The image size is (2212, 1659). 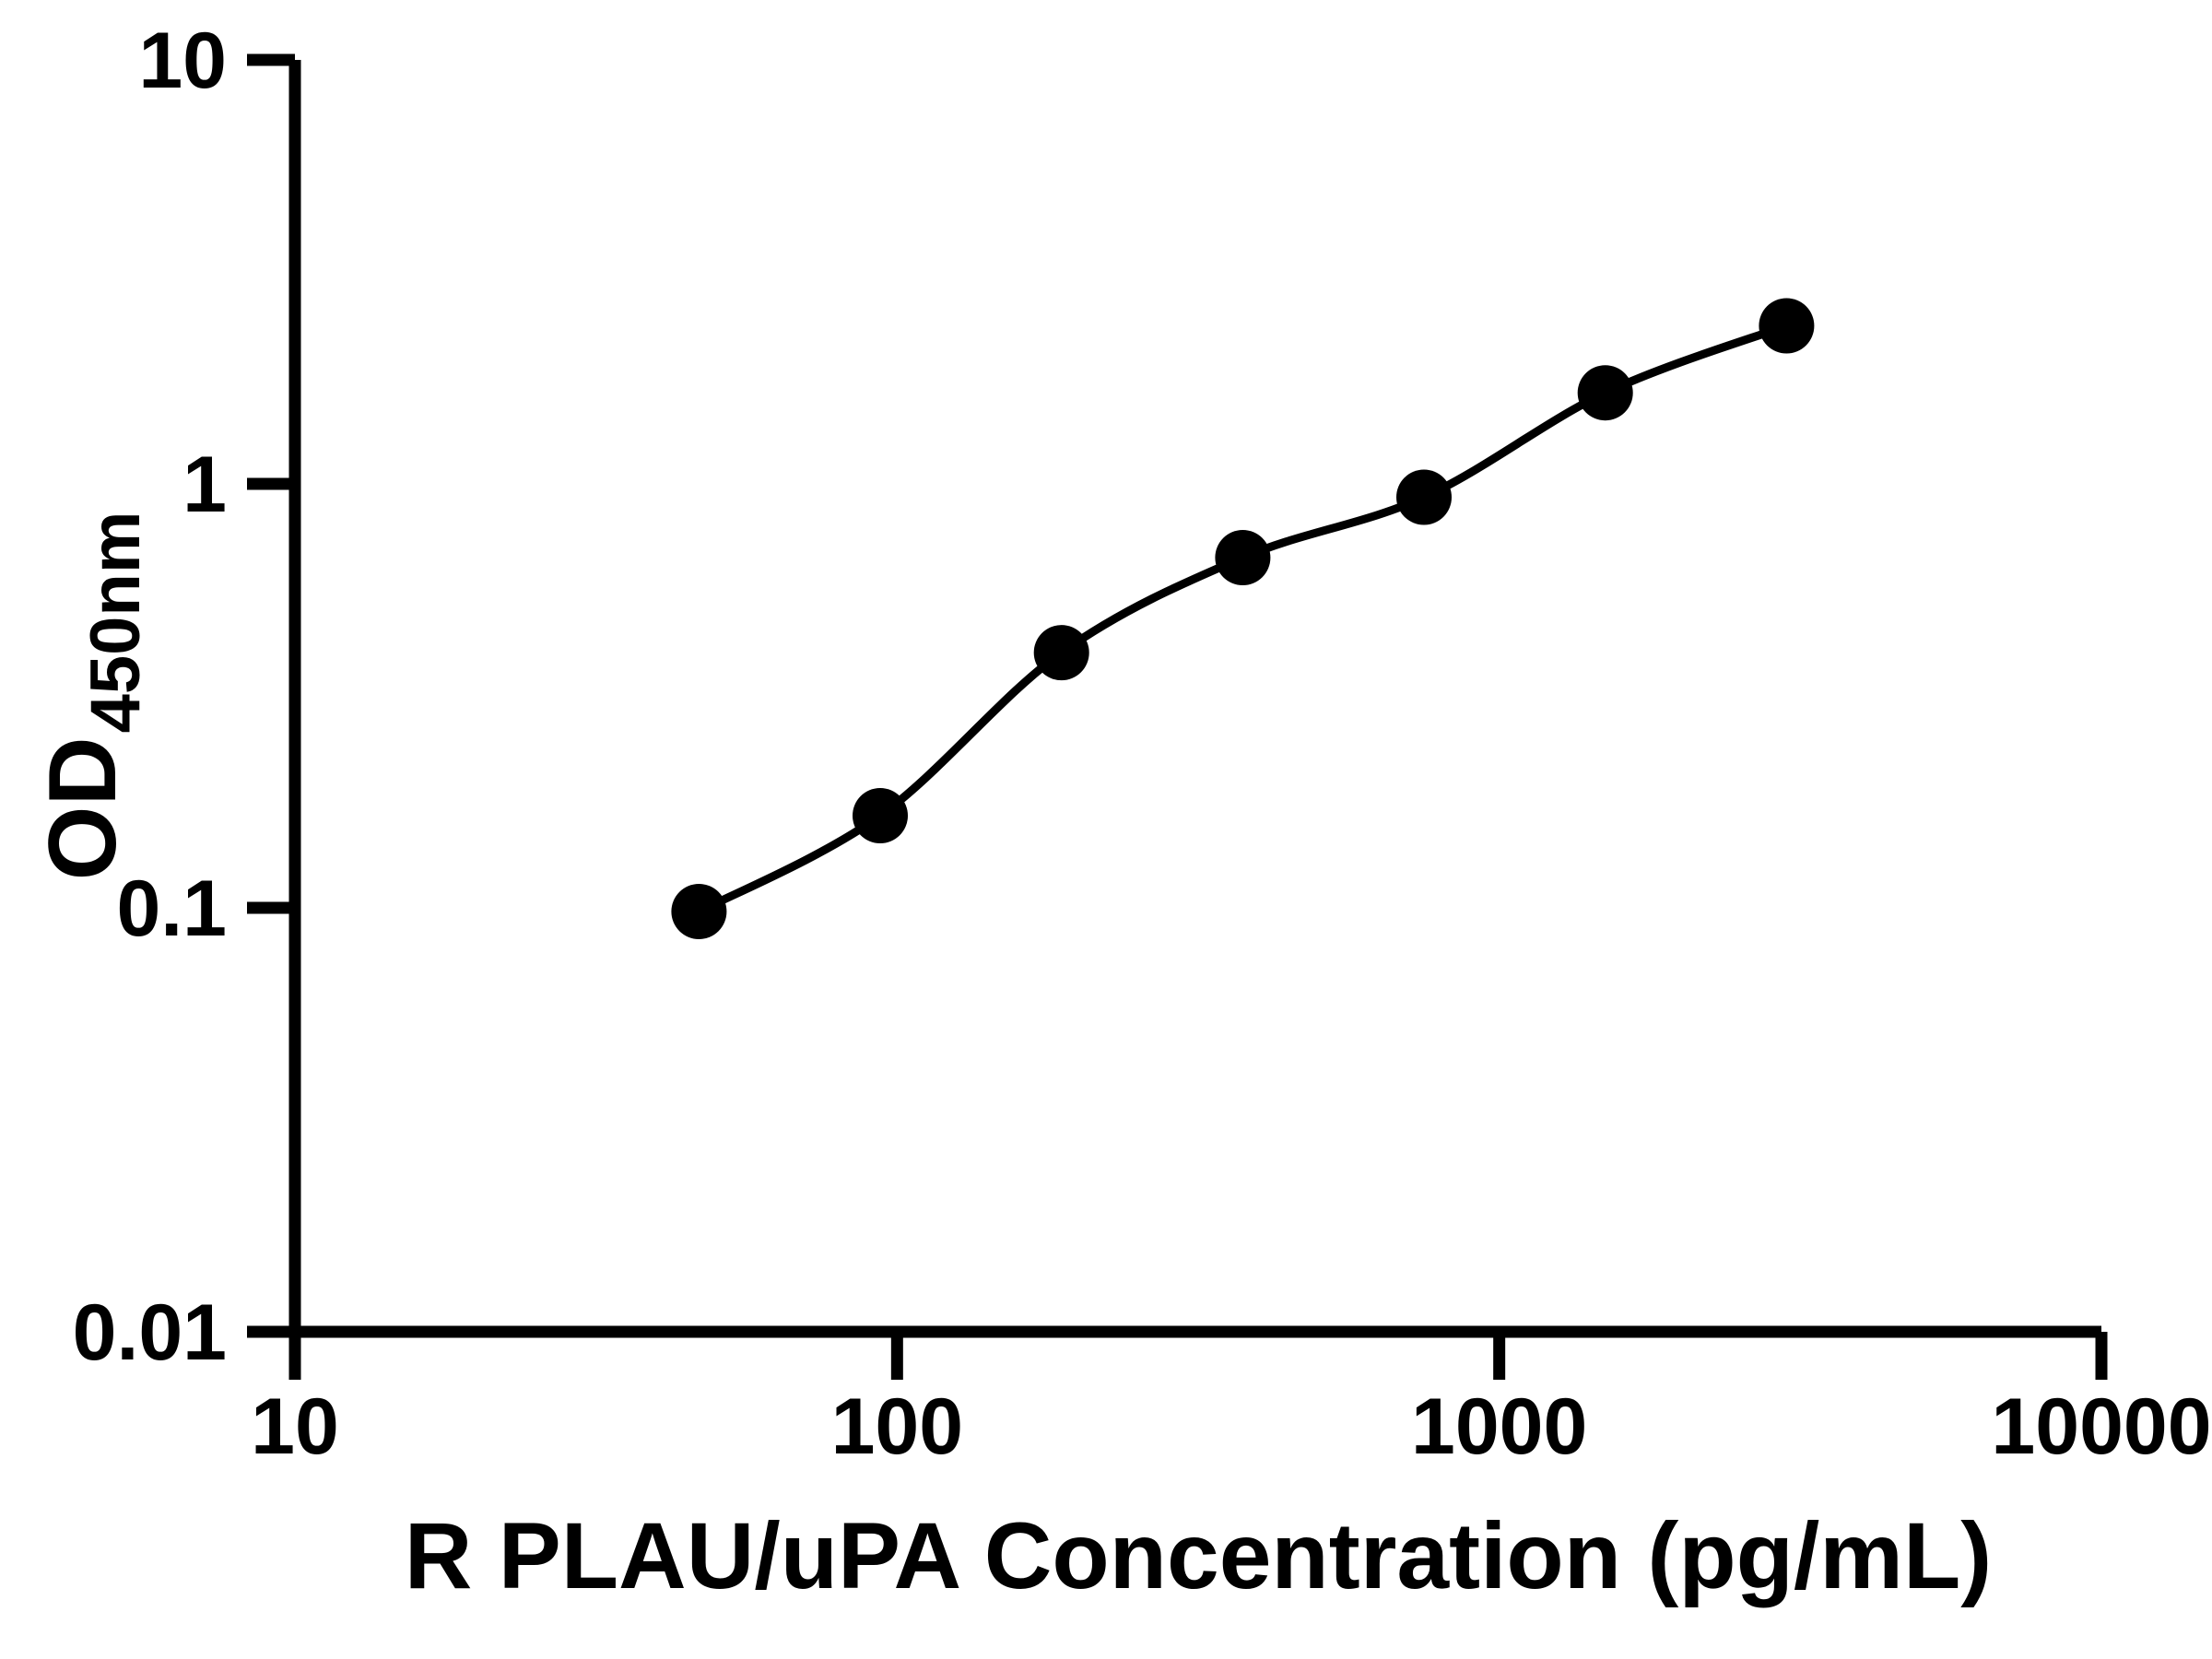 I want to click on y-axis-title-subscript: 450nm, so click(x=115, y=622).